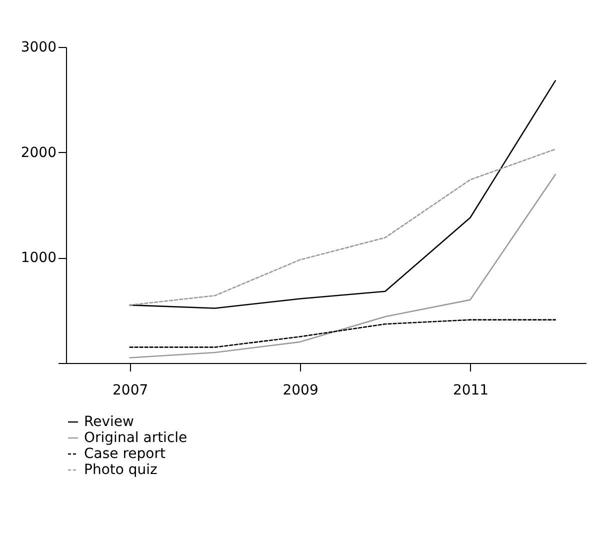 Image resolution: width=604 pixels, height=552 pixels. What do you see at coordinates (121, 470) in the screenshot?
I see `legend-label: Photo quiz` at bounding box center [121, 470].